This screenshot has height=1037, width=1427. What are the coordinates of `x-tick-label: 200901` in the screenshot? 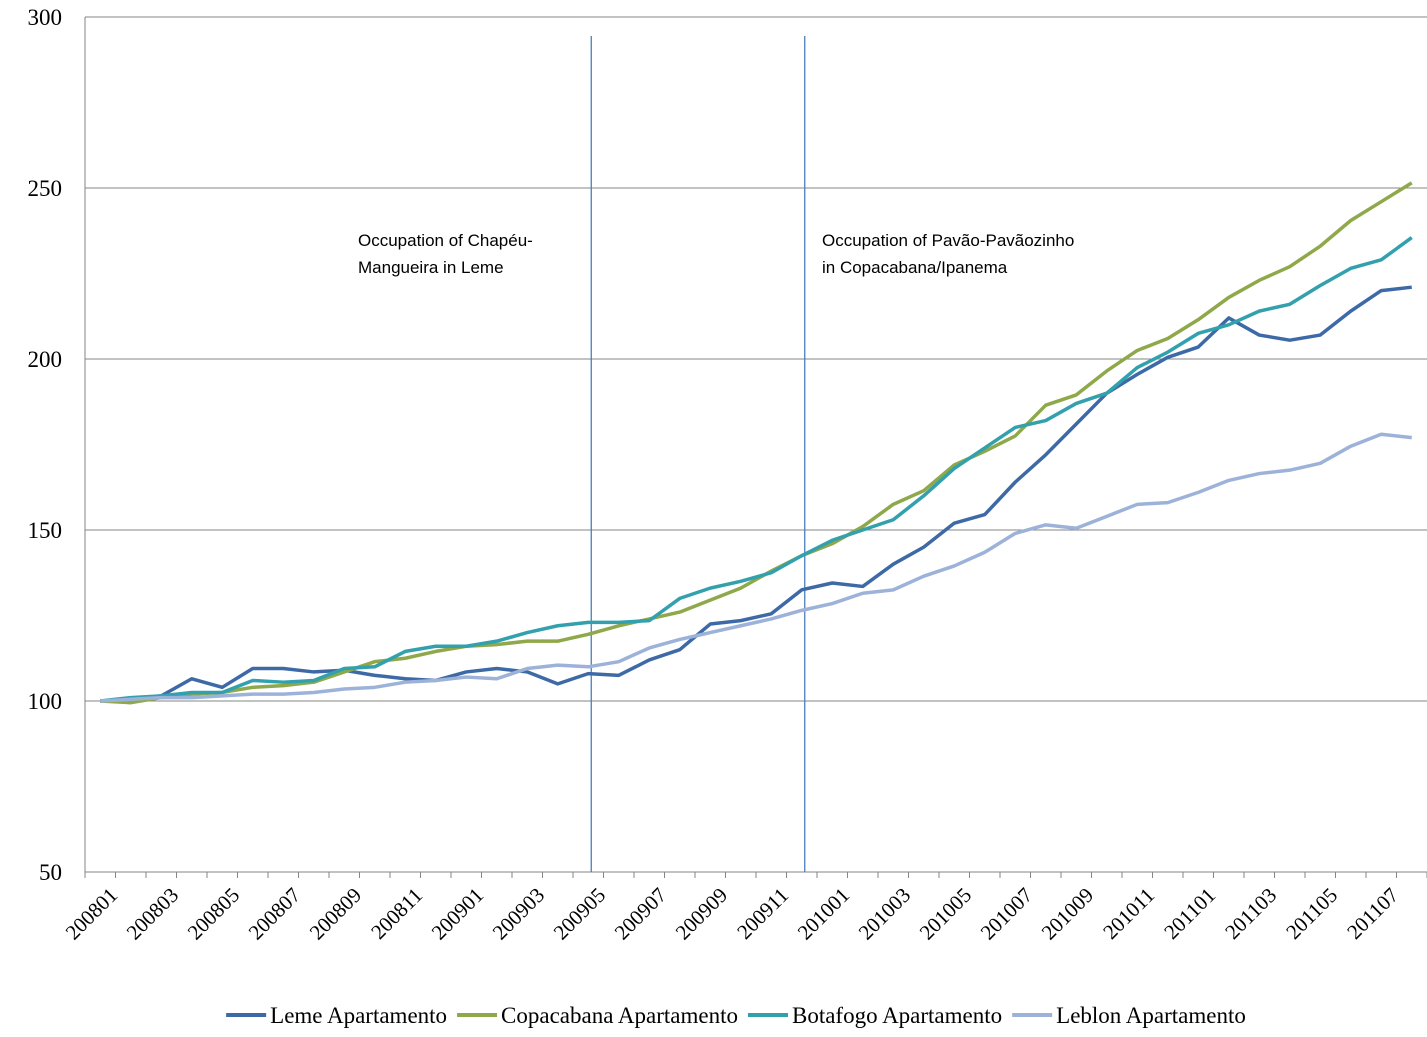 It's located at (458, 914).